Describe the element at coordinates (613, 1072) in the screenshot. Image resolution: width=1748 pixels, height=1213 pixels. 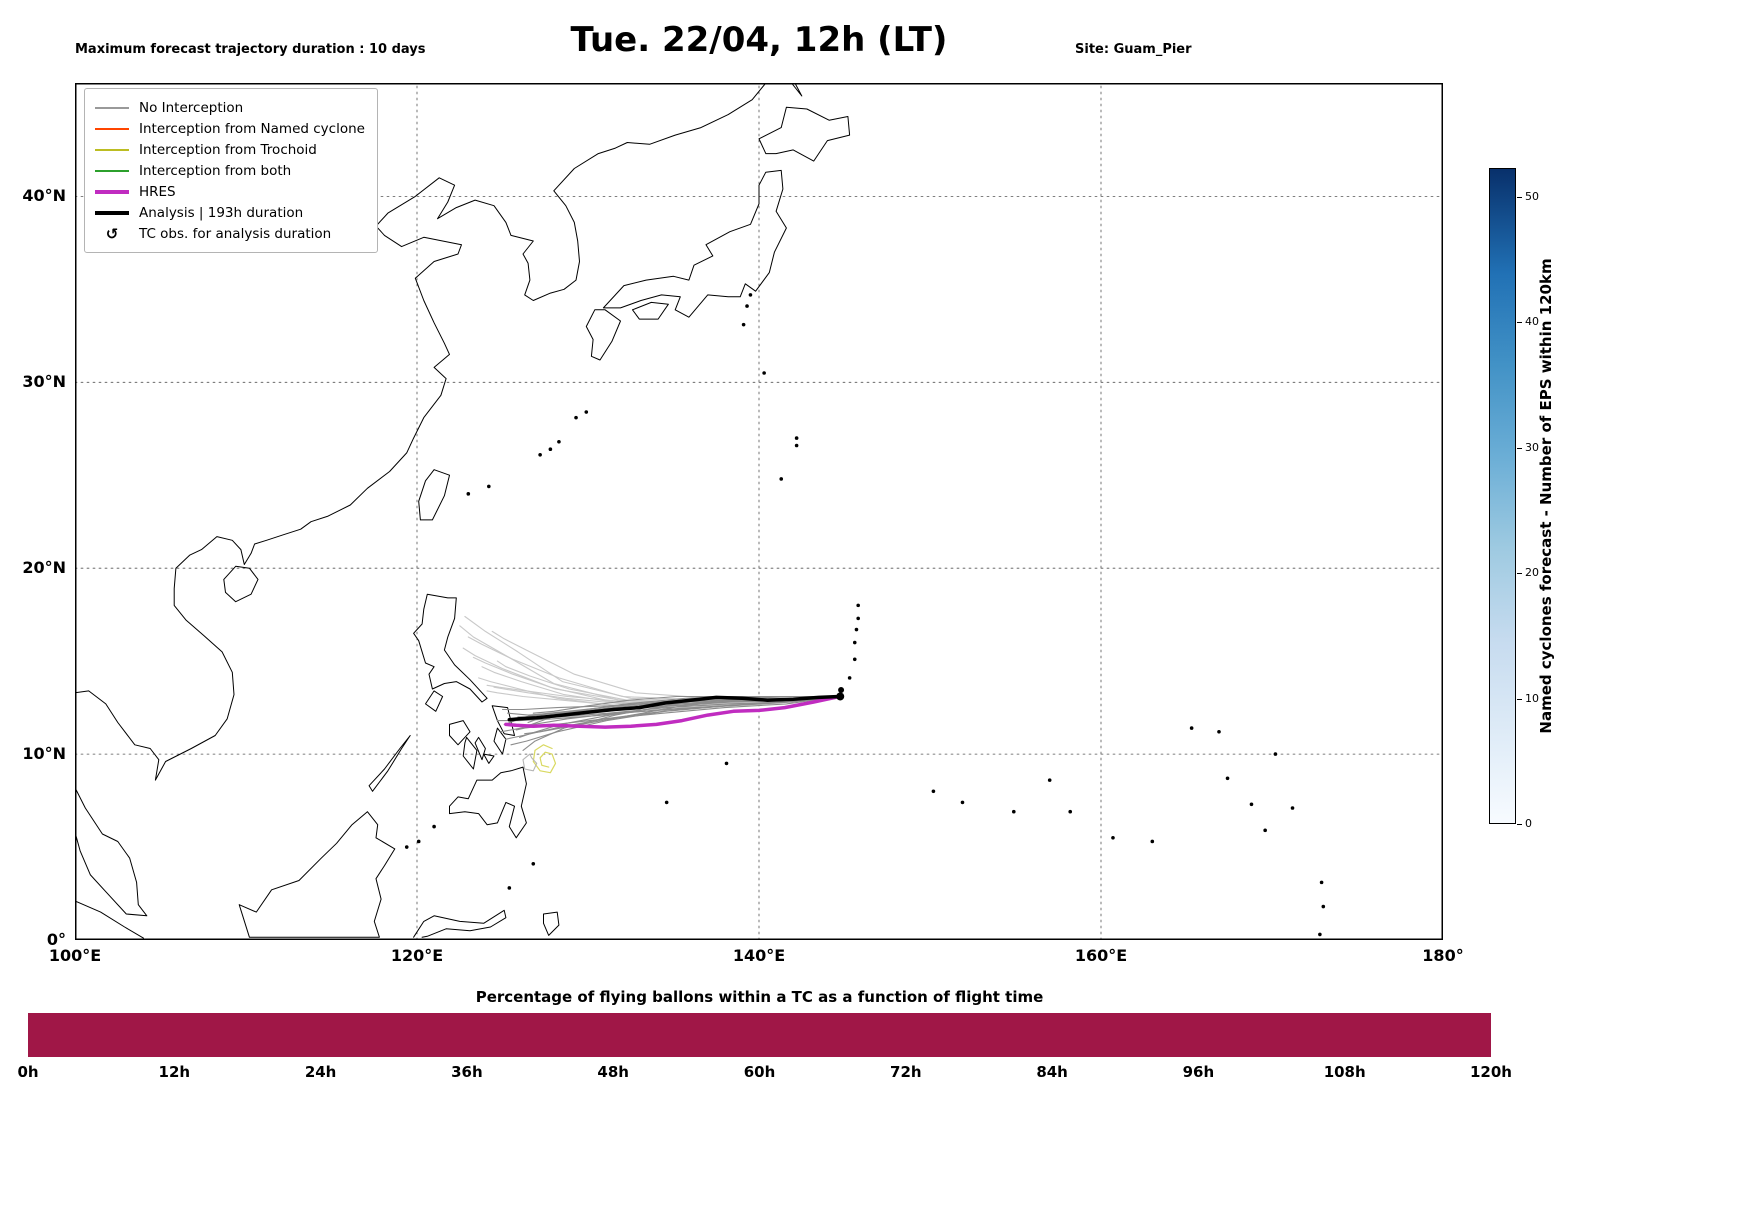
I see `flight-time-tick-label: 48h` at that location.